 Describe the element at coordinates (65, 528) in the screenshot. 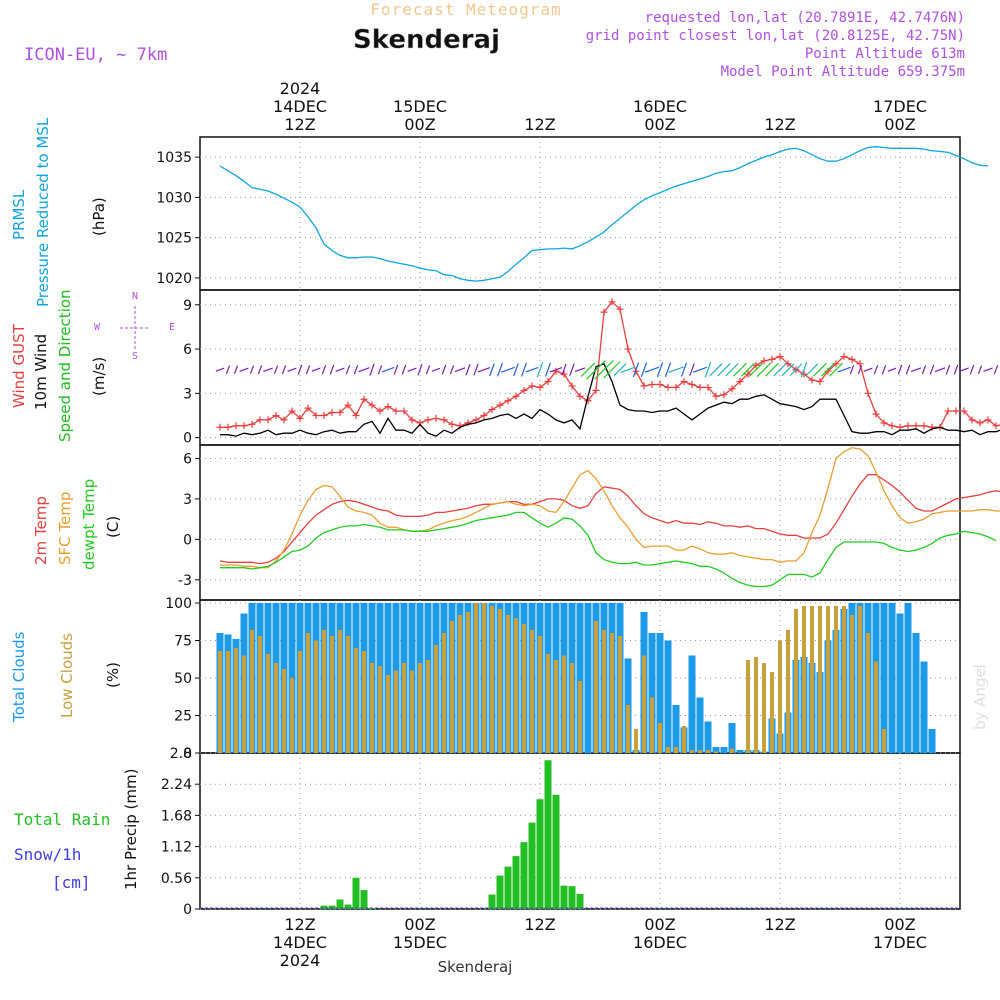

I see `temp-label-line2: SFC Temp` at that location.